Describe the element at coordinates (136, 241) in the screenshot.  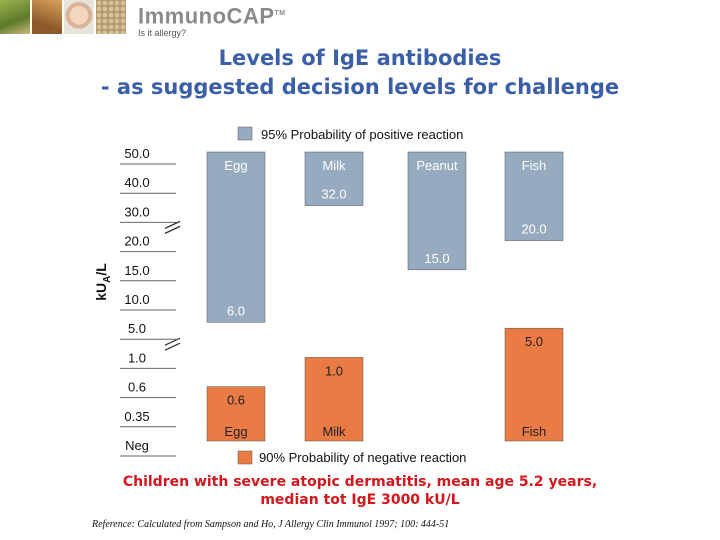
I see `y-tick-label: 20.0` at that location.